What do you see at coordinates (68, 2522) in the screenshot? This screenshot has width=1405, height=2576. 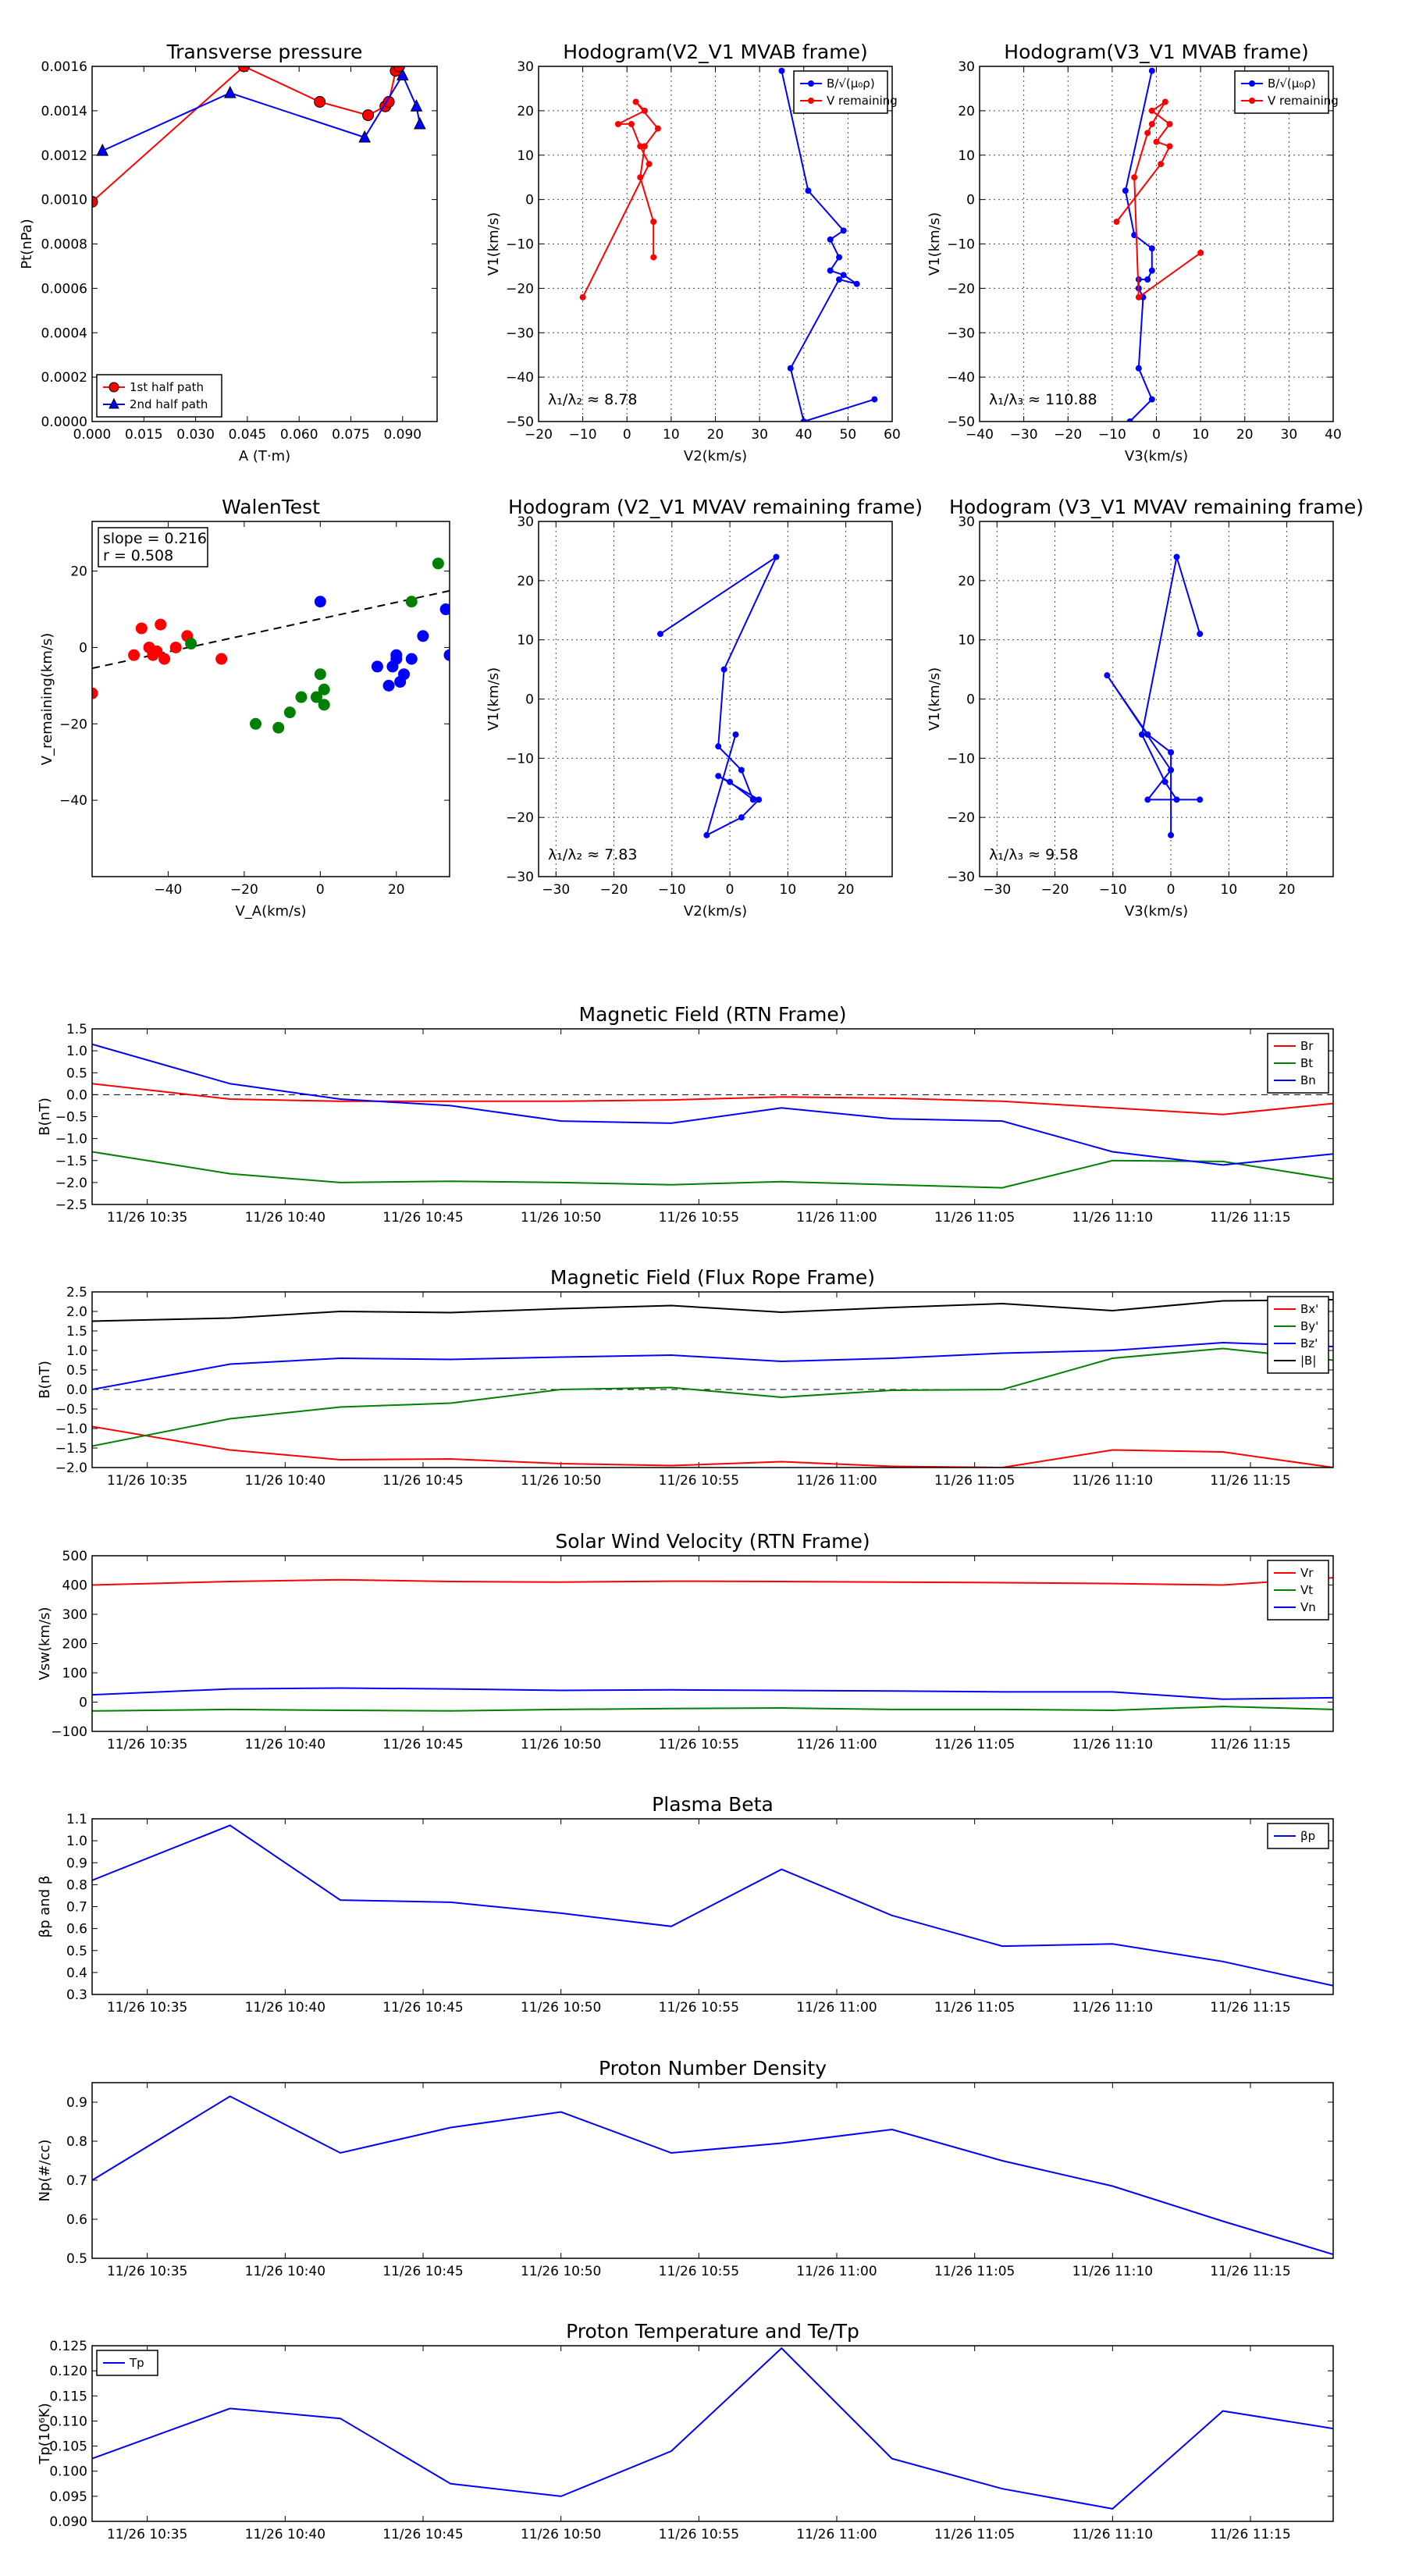 I see `y-tick-label: 0.090` at bounding box center [68, 2522].